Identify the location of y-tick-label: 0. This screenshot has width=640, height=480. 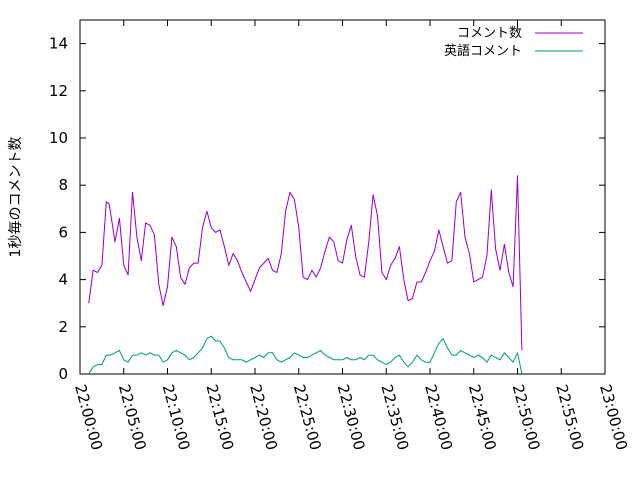
(63, 374).